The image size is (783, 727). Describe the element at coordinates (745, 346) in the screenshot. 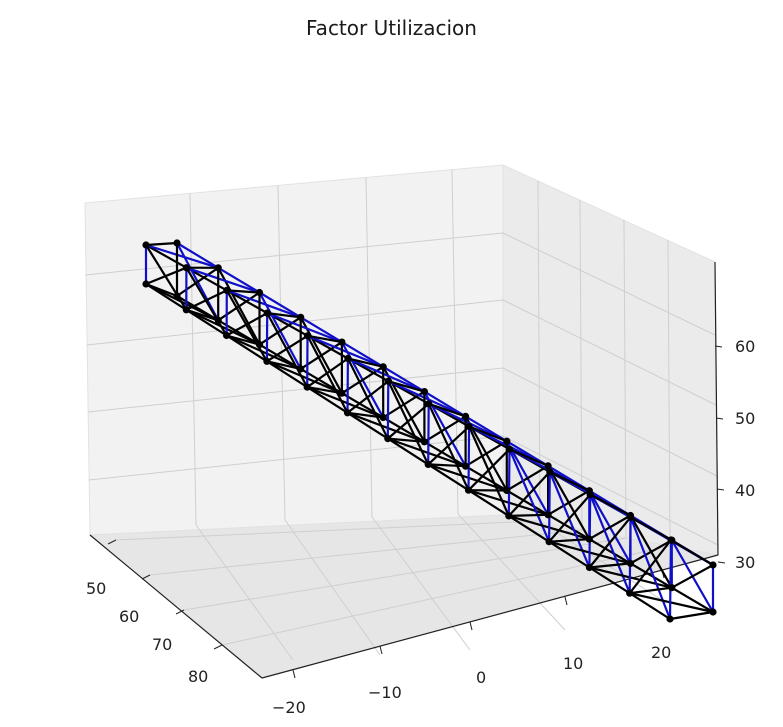

I see `z-tick-label: 60` at that location.